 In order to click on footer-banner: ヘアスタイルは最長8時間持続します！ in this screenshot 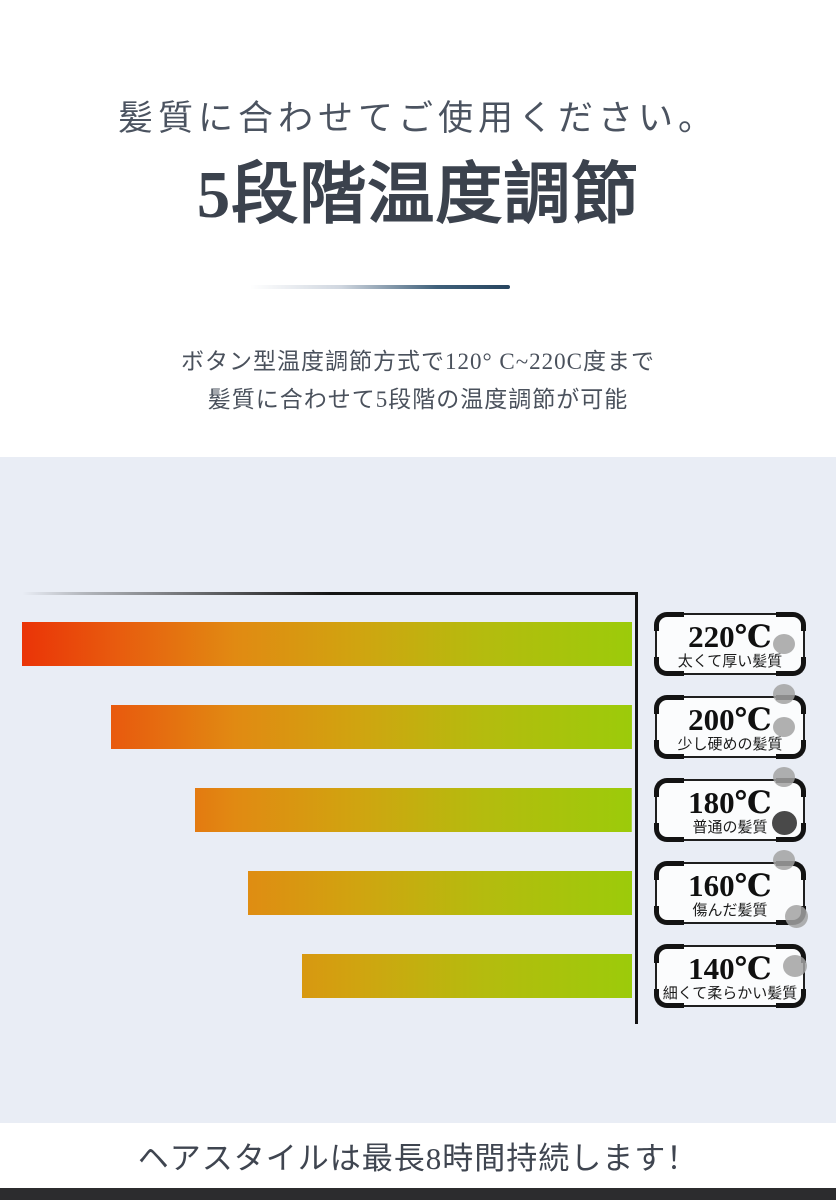, I will do `click(418, 1155)`.